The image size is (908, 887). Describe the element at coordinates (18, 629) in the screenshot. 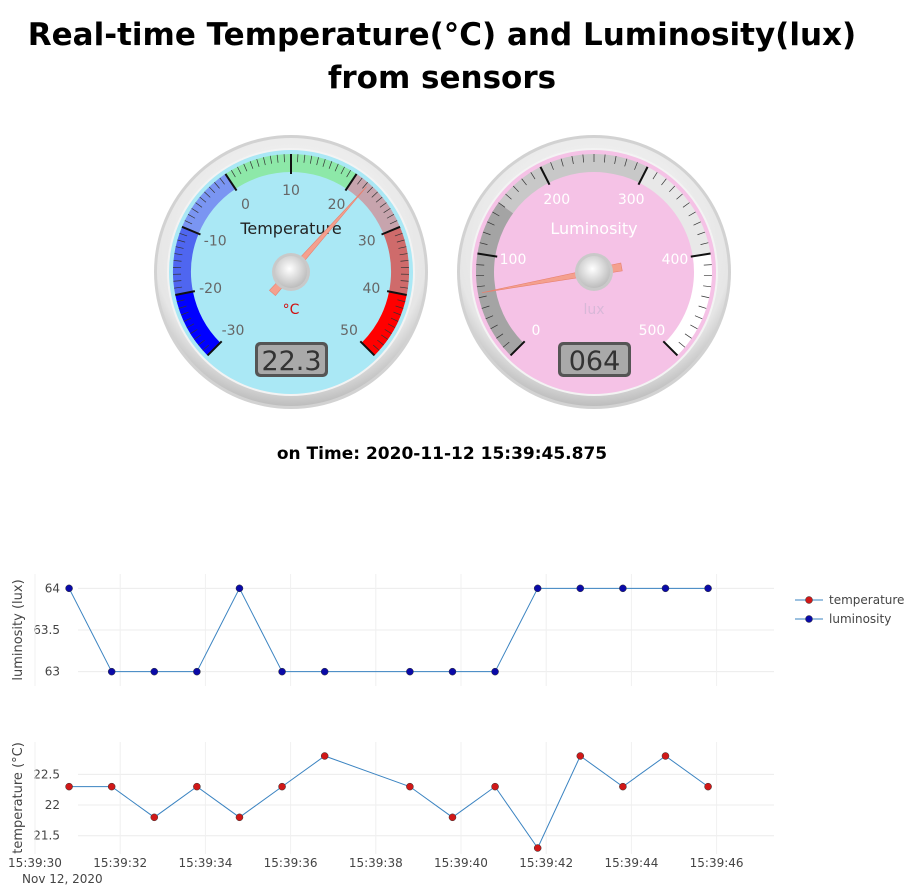

I see `y-axis-label: luminosity (lux)` at that location.